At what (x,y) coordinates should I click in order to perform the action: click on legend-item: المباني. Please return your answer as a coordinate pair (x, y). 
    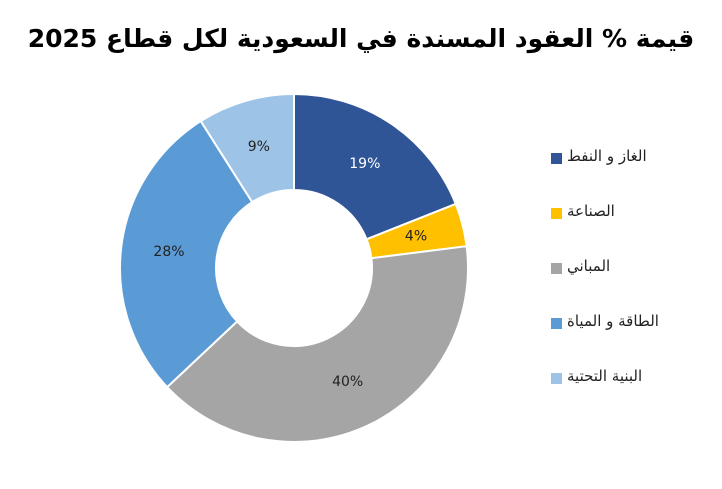
    Looking at the image, I should click on (636, 269).